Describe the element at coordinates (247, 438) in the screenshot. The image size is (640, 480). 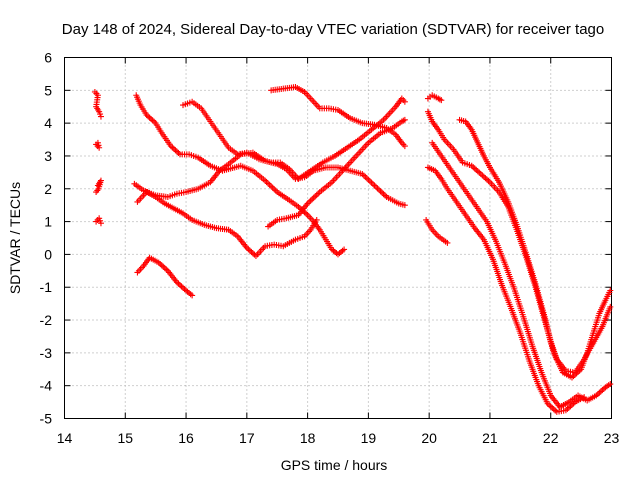
I see `x-tick-label: 17` at that location.